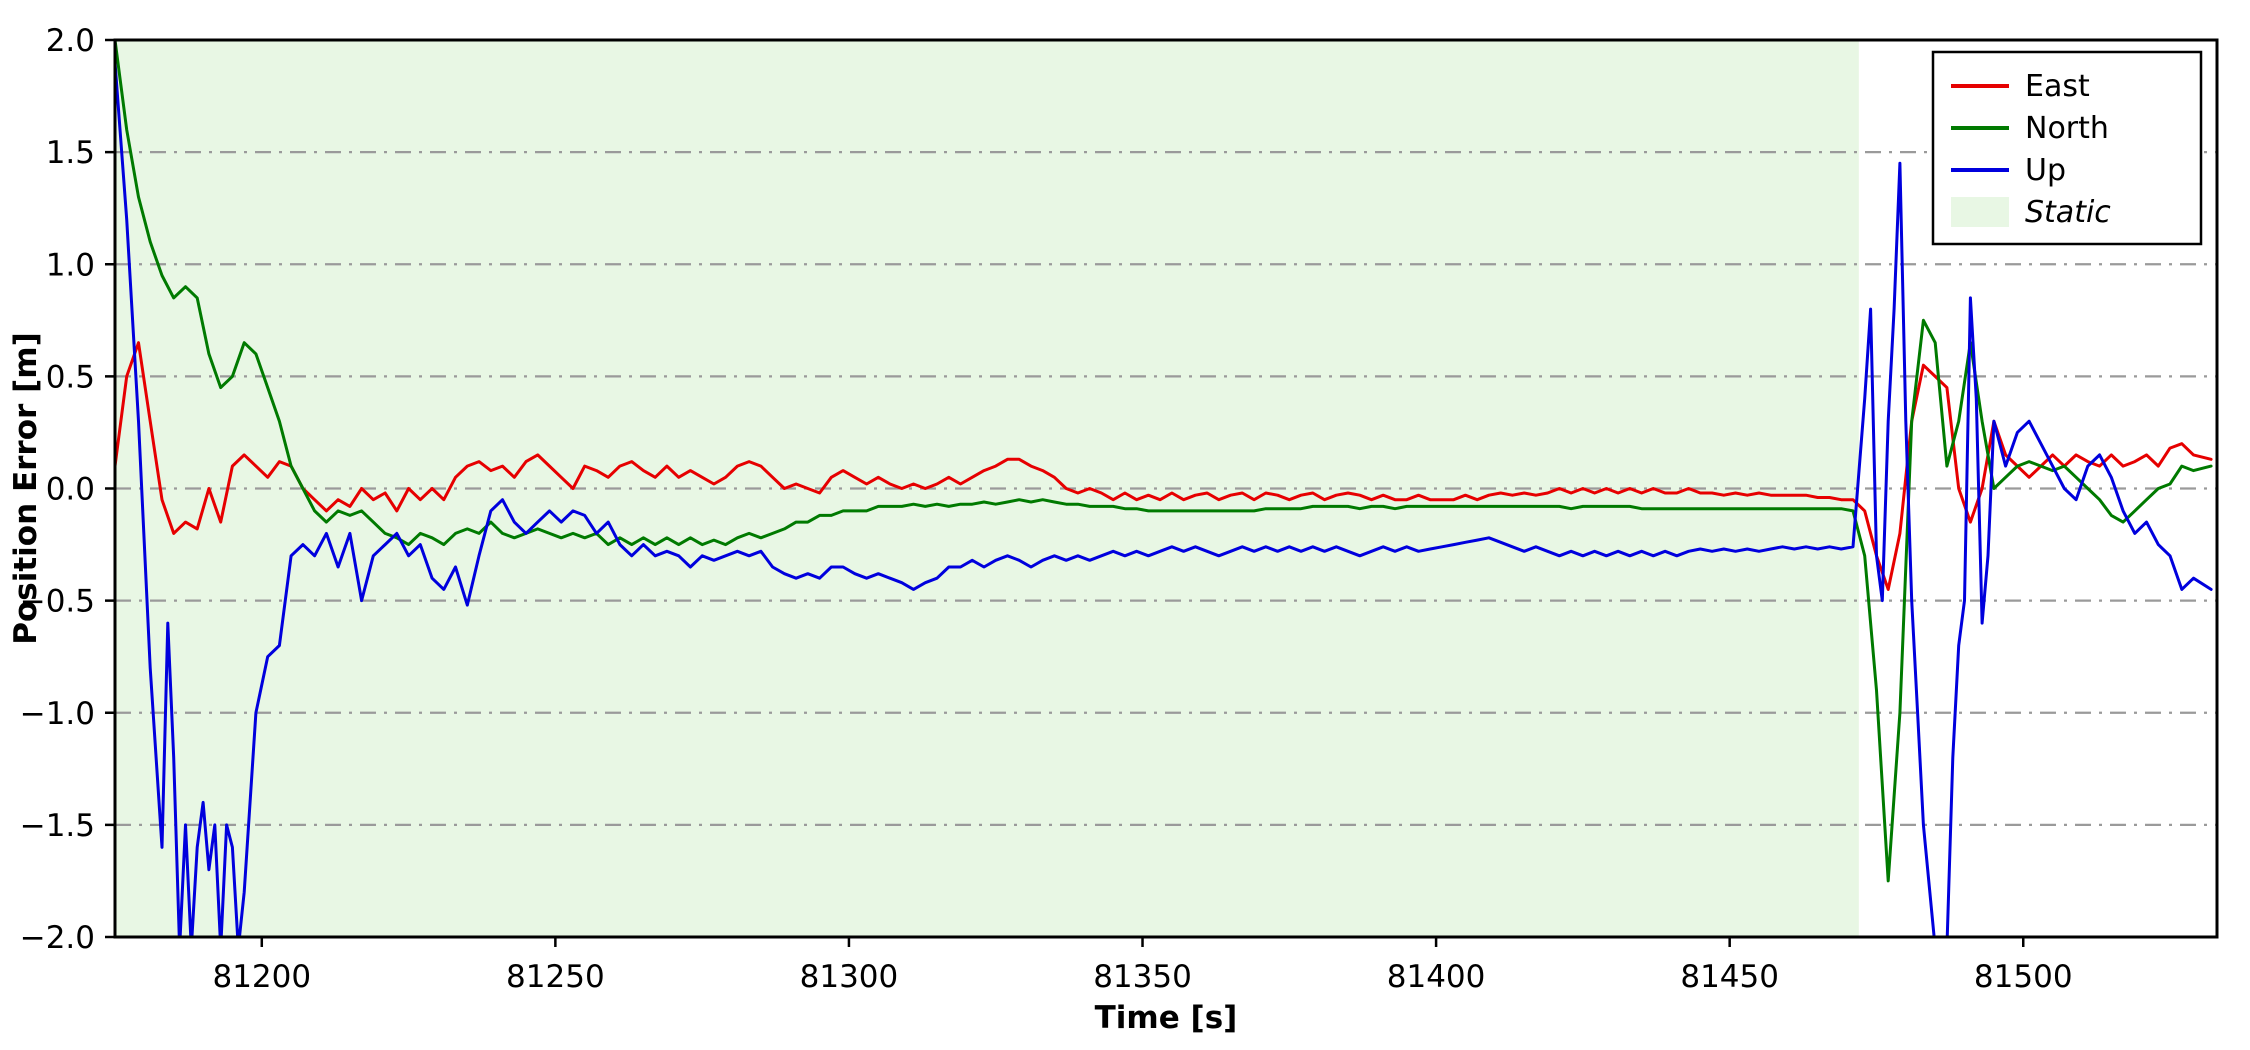 Image resolution: width=2250 pixels, height=1050 pixels. What do you see at coordinates (2045, 170) in the screenshot?
I see `legend-label-up: Up` at bounding box center [2045, 170].